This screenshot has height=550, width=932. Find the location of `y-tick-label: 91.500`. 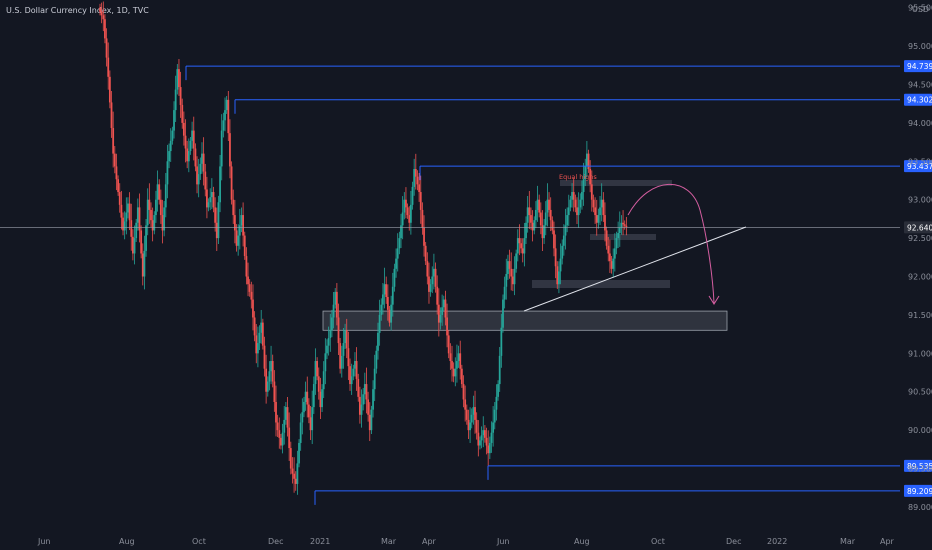

y-tick-label: 91.500 is located at coordinates (920, 315).